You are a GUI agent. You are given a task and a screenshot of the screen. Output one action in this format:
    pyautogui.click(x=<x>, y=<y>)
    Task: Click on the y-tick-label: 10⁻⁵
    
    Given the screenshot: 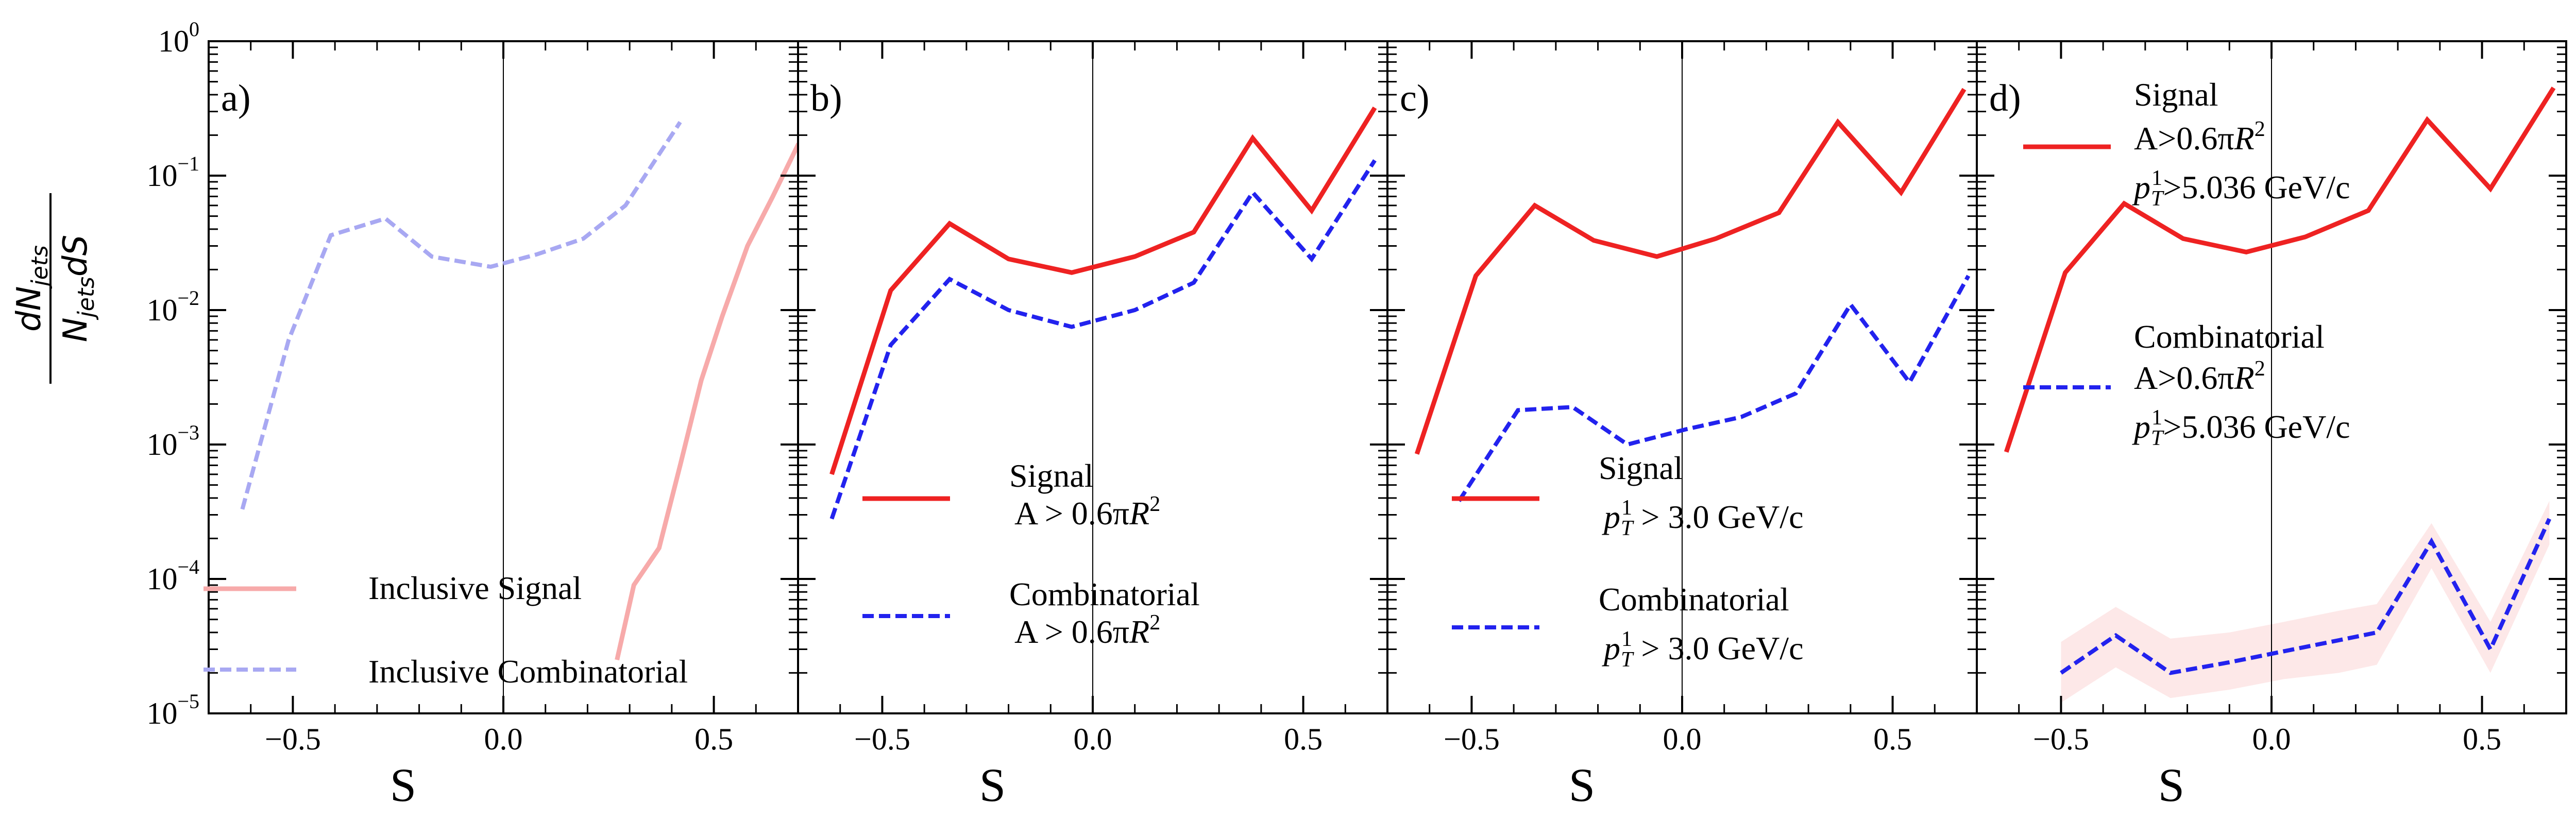 What is the action you would take?
    pyautogui.click(x=172, y=710)
    